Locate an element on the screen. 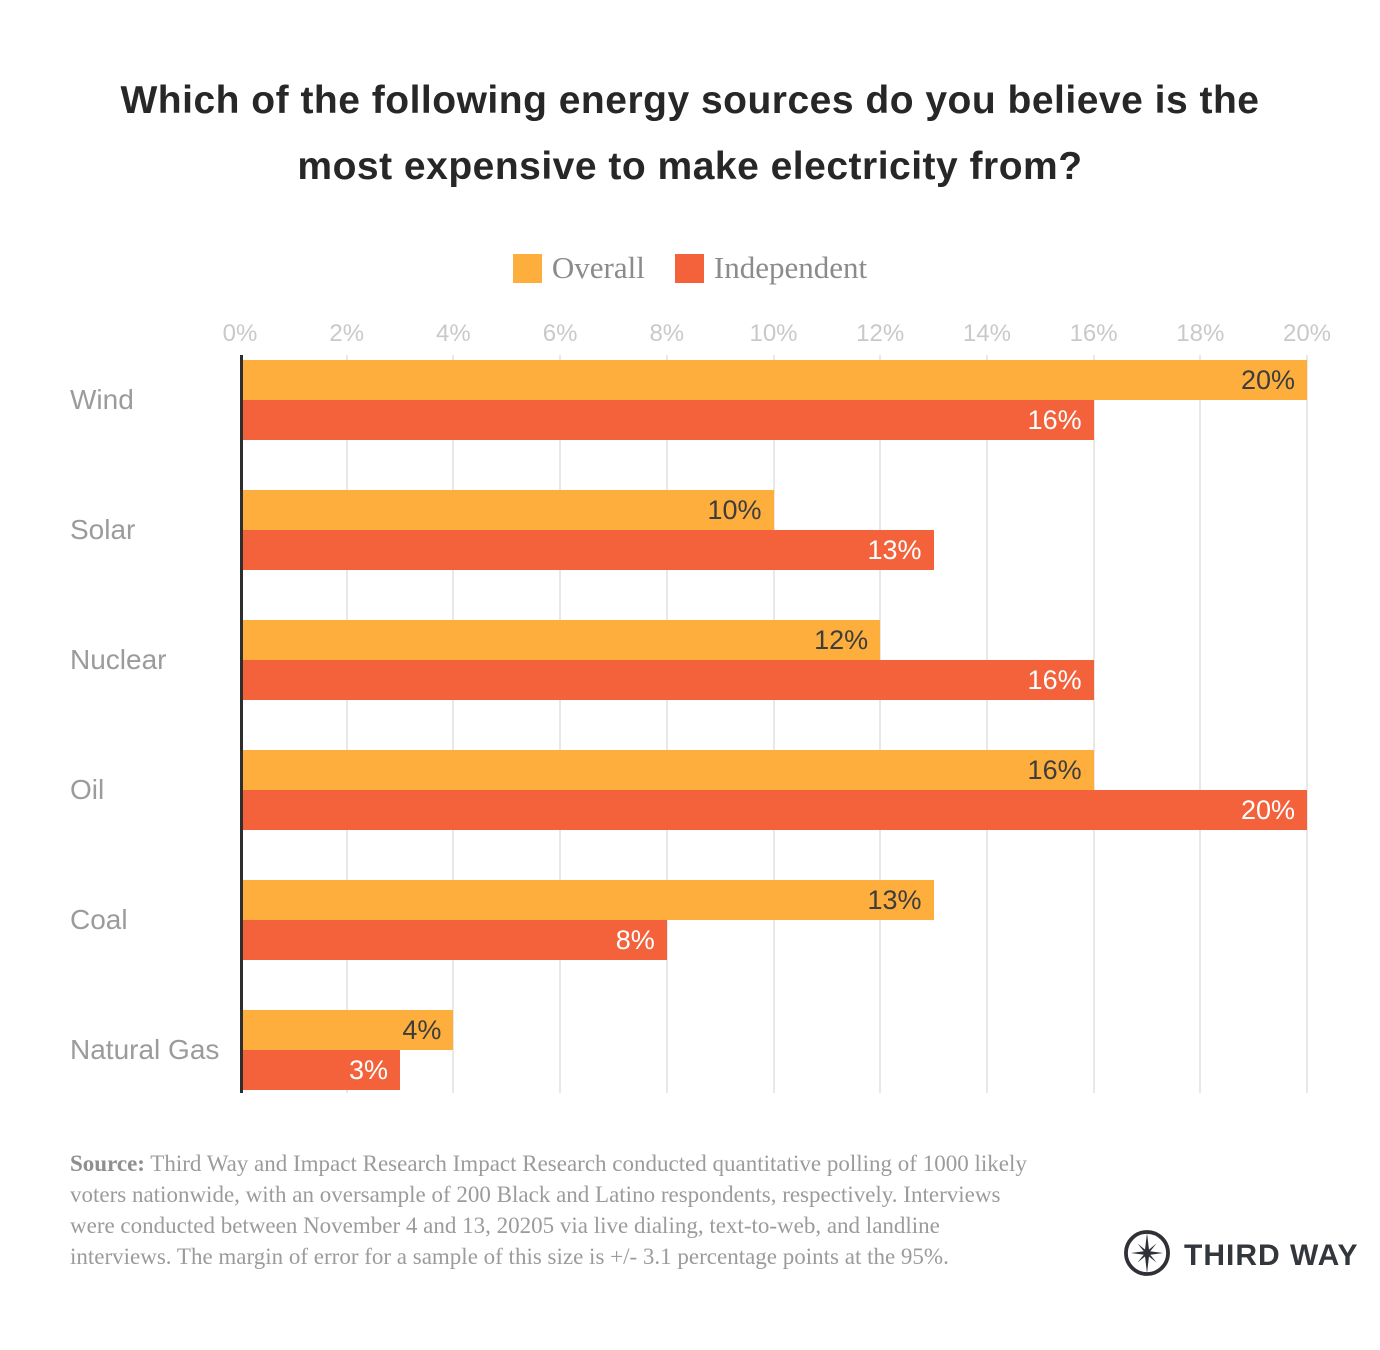 This screenshot has height=1350, width=1380. legend-item-overall: Overall is located at coordinates (578, 268).